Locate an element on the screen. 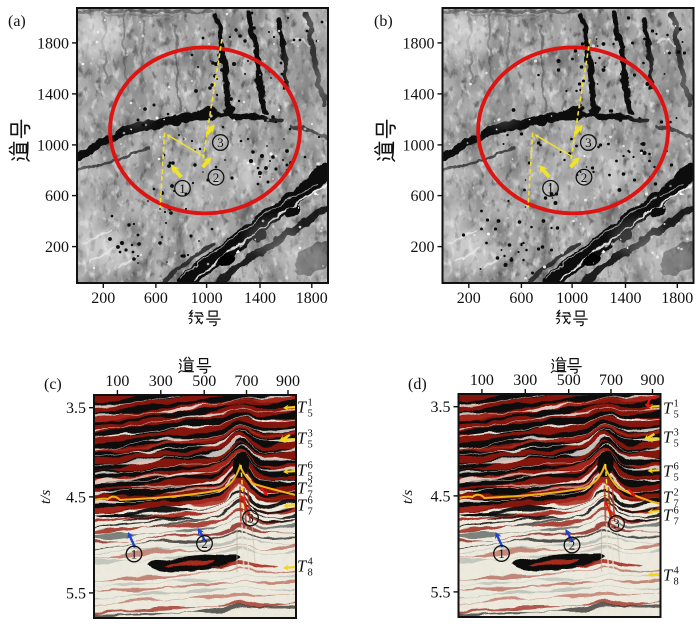  svg-text: (a) is located at coordinates (17, 21).